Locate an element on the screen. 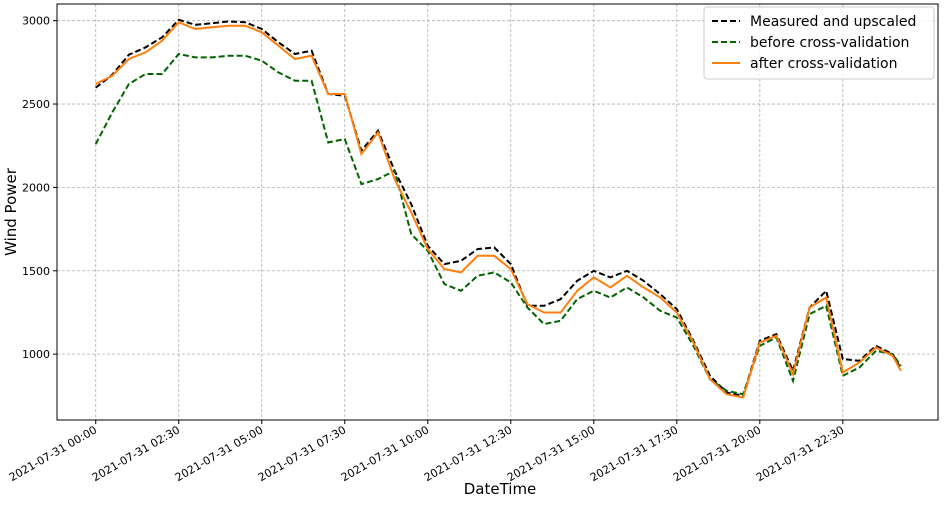  y-tick-label: 2000 is located at coordinates (36, 187).